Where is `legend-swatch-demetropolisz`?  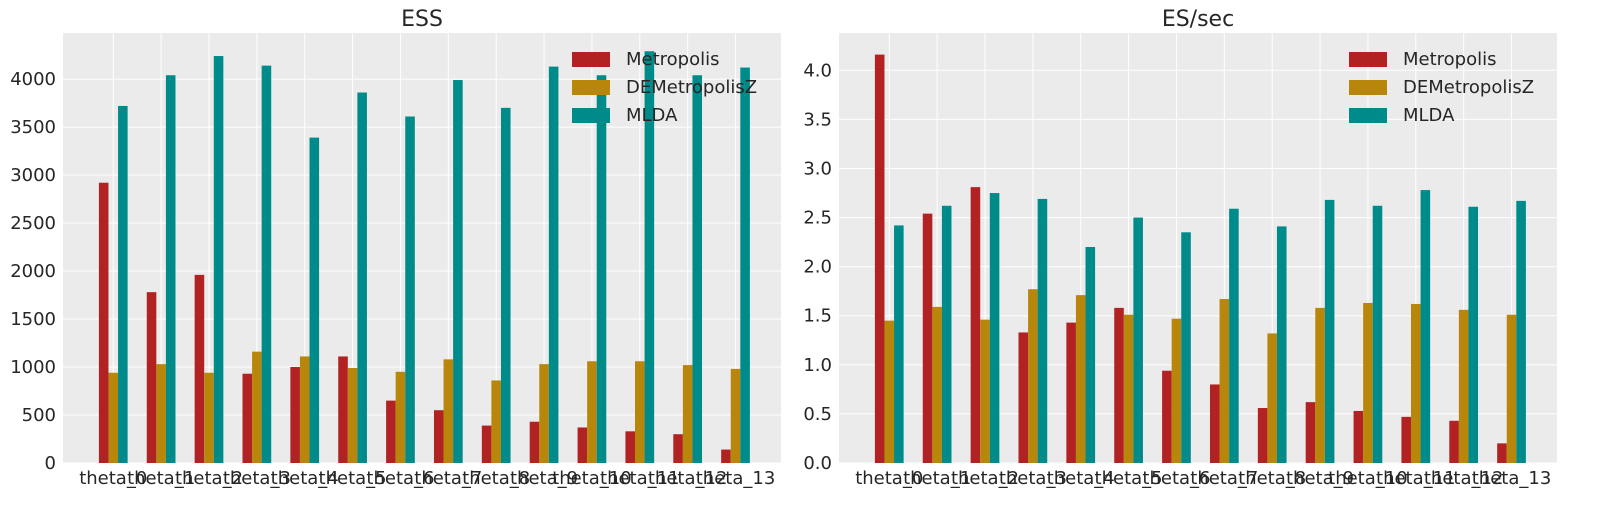
legend-swatch-demetropolisz is located at coordinates (591, 87).